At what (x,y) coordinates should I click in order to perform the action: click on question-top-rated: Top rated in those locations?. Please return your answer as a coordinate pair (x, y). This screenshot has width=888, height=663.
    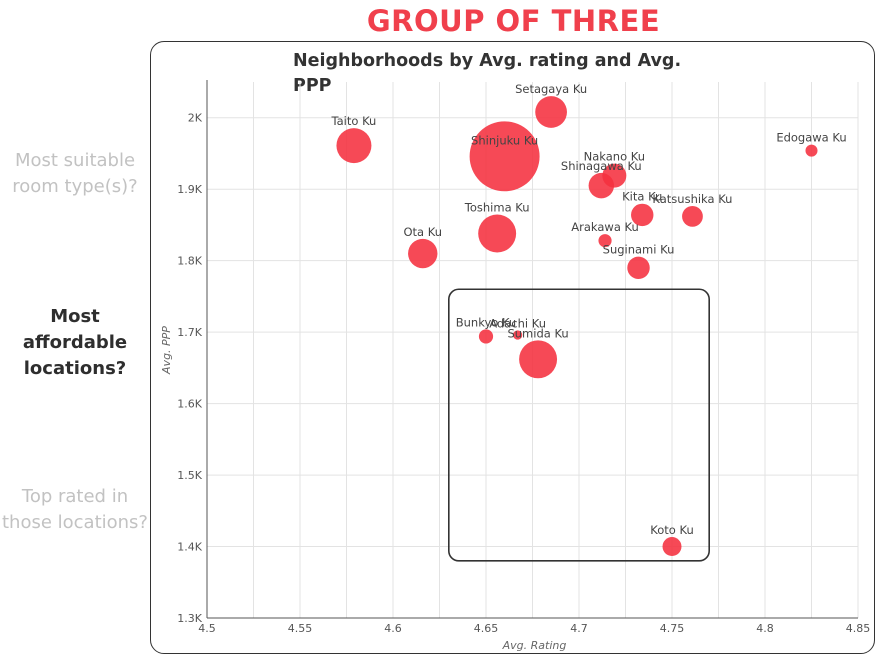
    Looking at the image, I should click on (74, 509).